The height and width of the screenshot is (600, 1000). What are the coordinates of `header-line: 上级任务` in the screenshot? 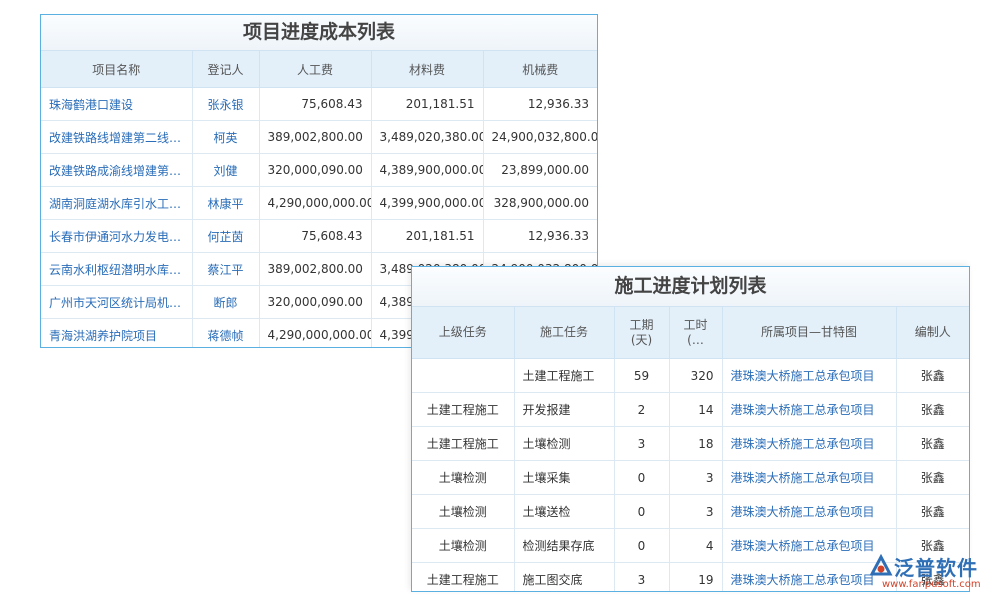 It's located at (462, 332).